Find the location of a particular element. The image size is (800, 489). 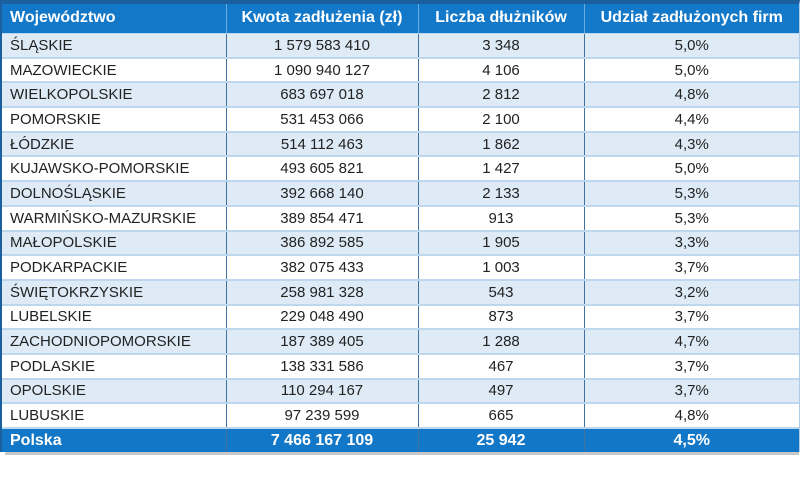

footer-cell-liczba: 25 942 is located at coordinates (500, 440).